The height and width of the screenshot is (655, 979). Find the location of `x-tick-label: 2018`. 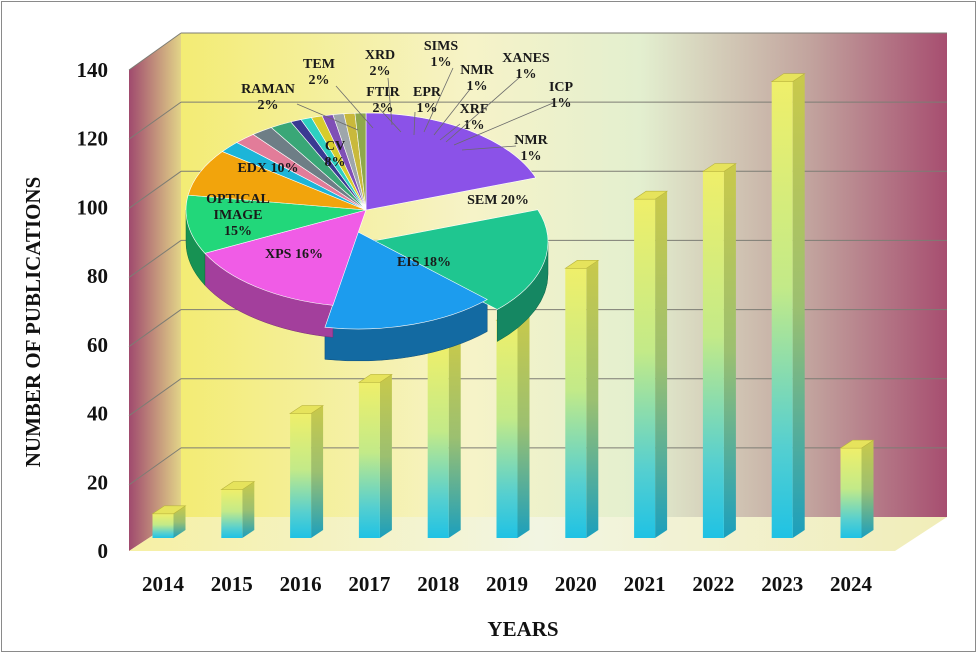

x-tick-label: 2018 is located at coordinates (438, 584).